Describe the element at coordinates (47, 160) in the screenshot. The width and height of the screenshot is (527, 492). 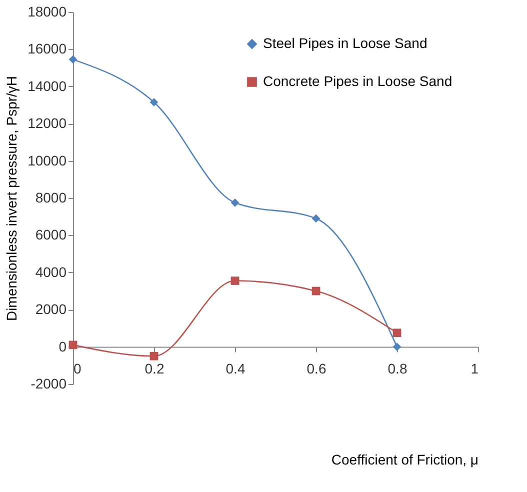
I see `y-tick-label: 10000` at that location.